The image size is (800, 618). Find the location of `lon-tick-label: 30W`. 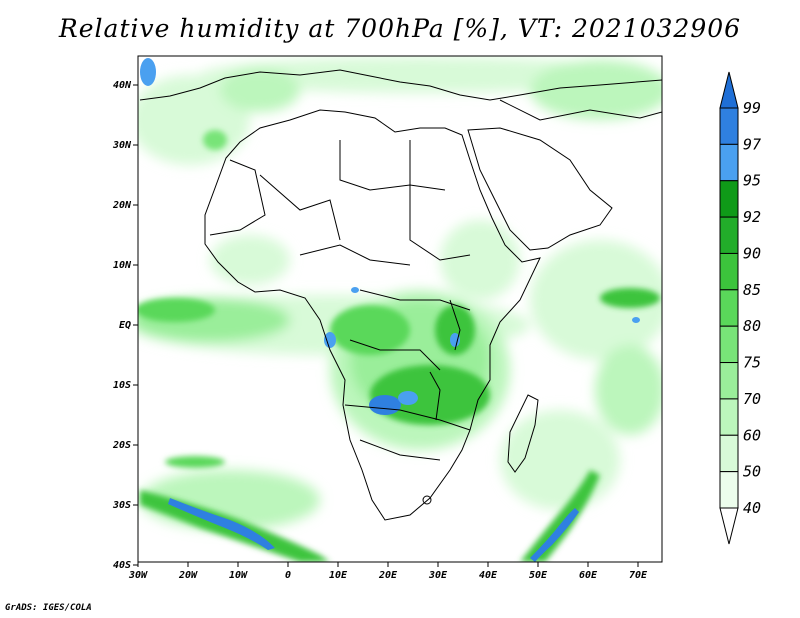

lon-tick-label: 30W is located at coordinates (138, 575).